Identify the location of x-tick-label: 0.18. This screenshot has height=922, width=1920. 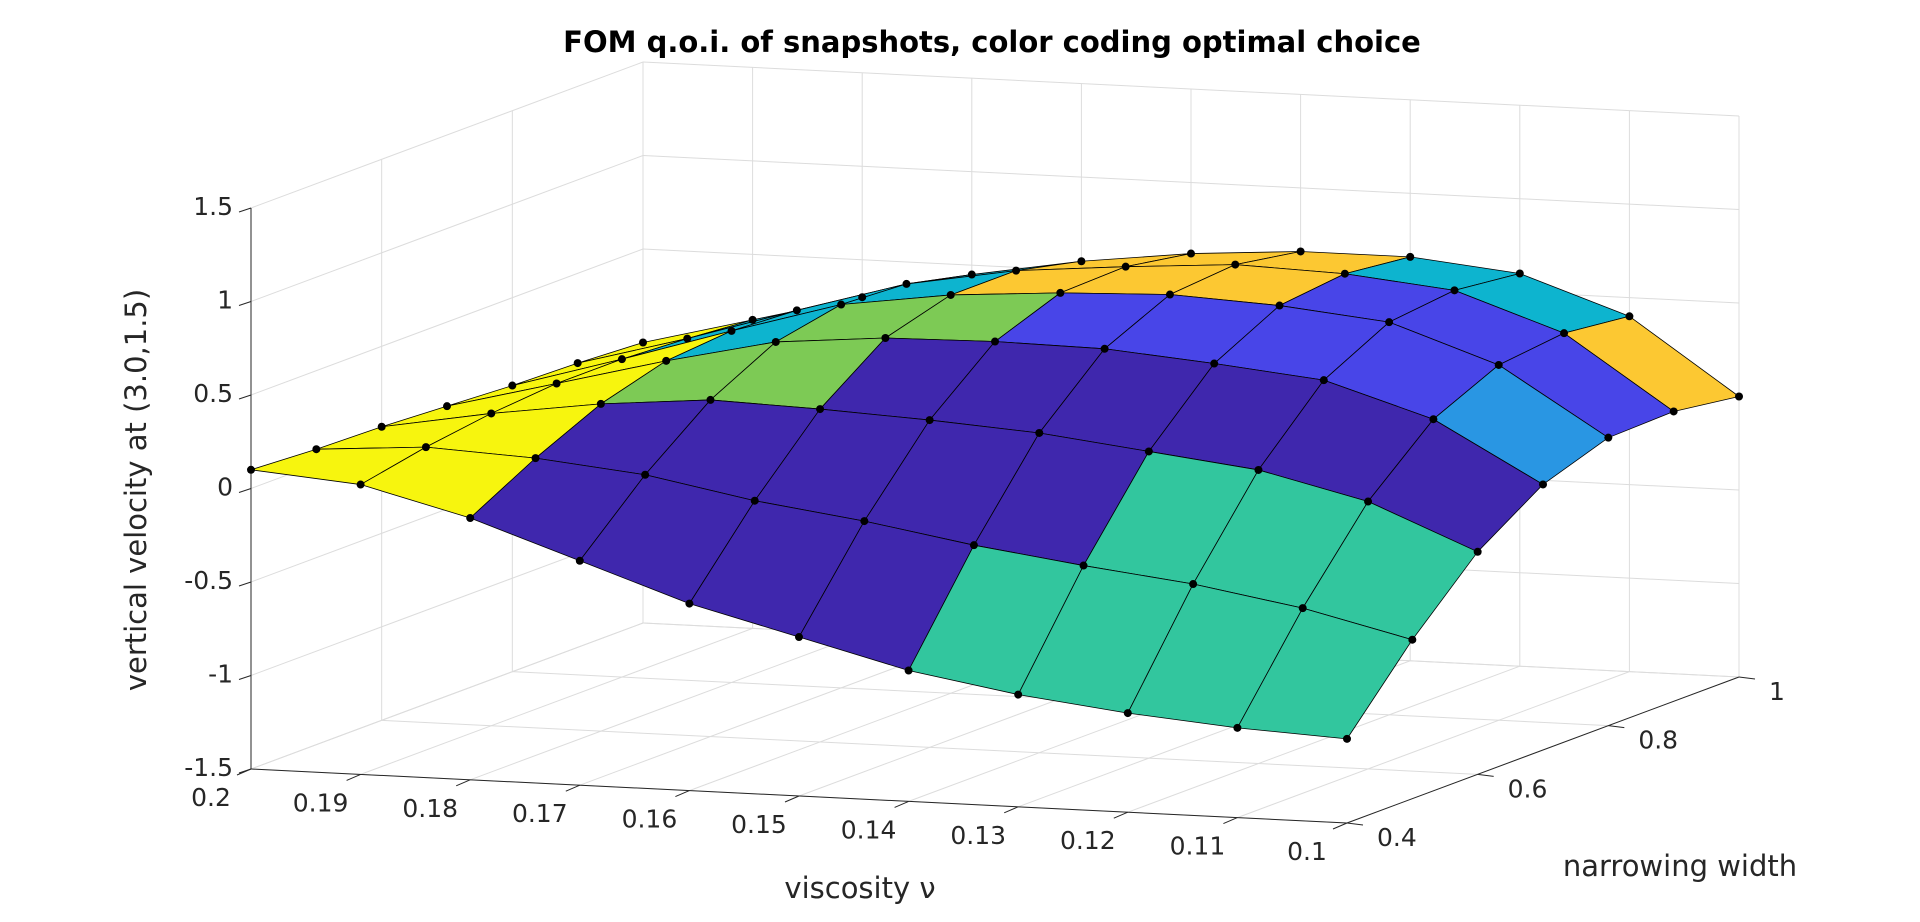
(430, 808).